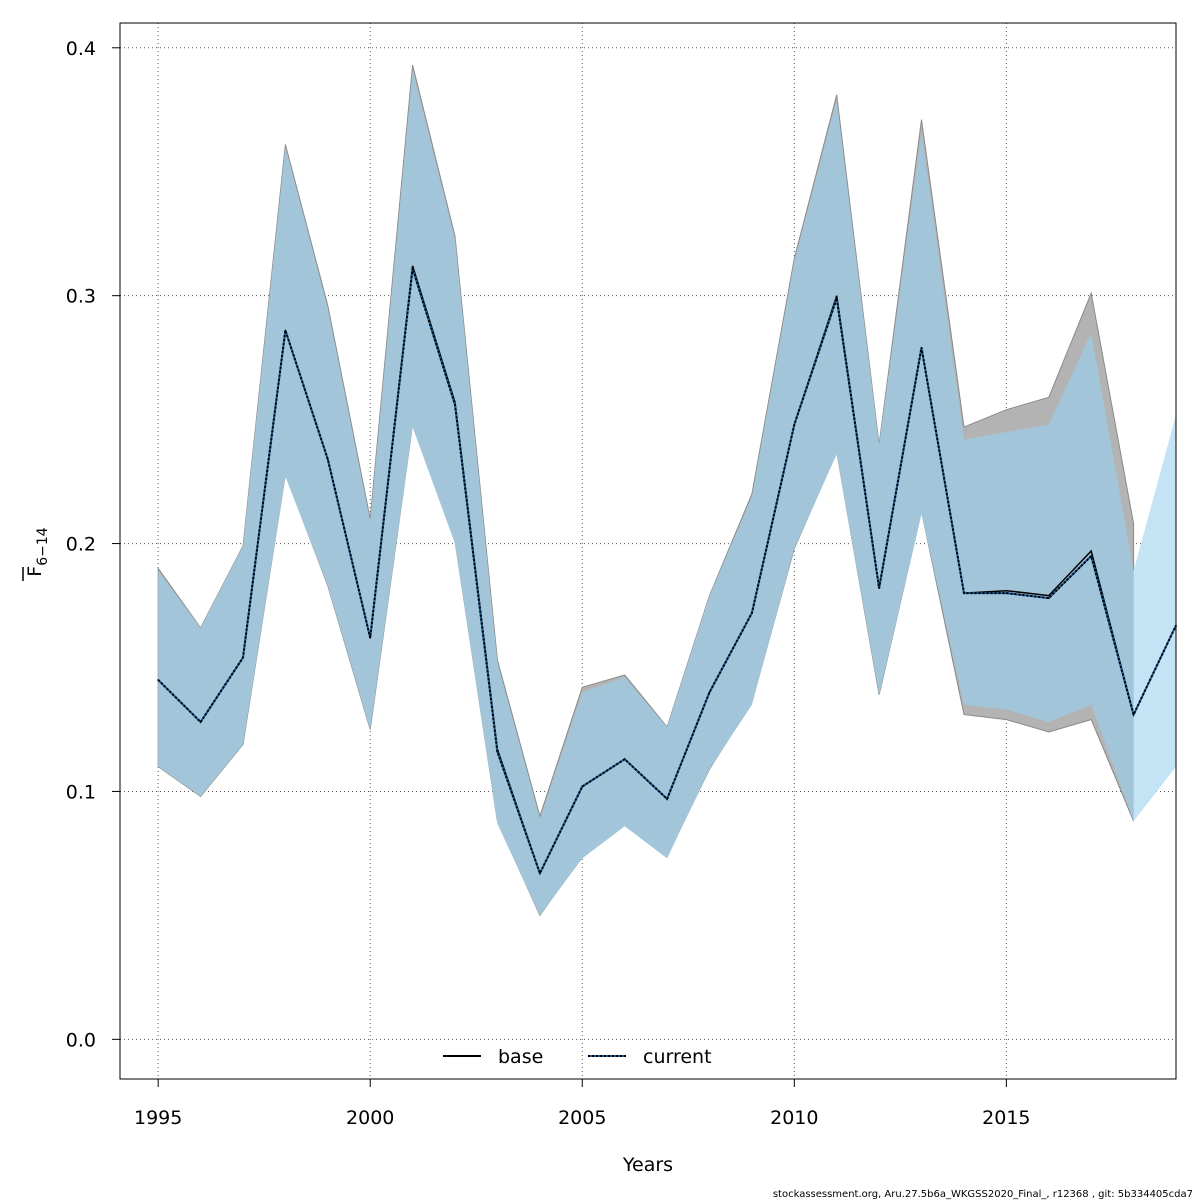 The image size is (1200, 1200). I want to click on y-axis-title-main: F, so click(35, 571).